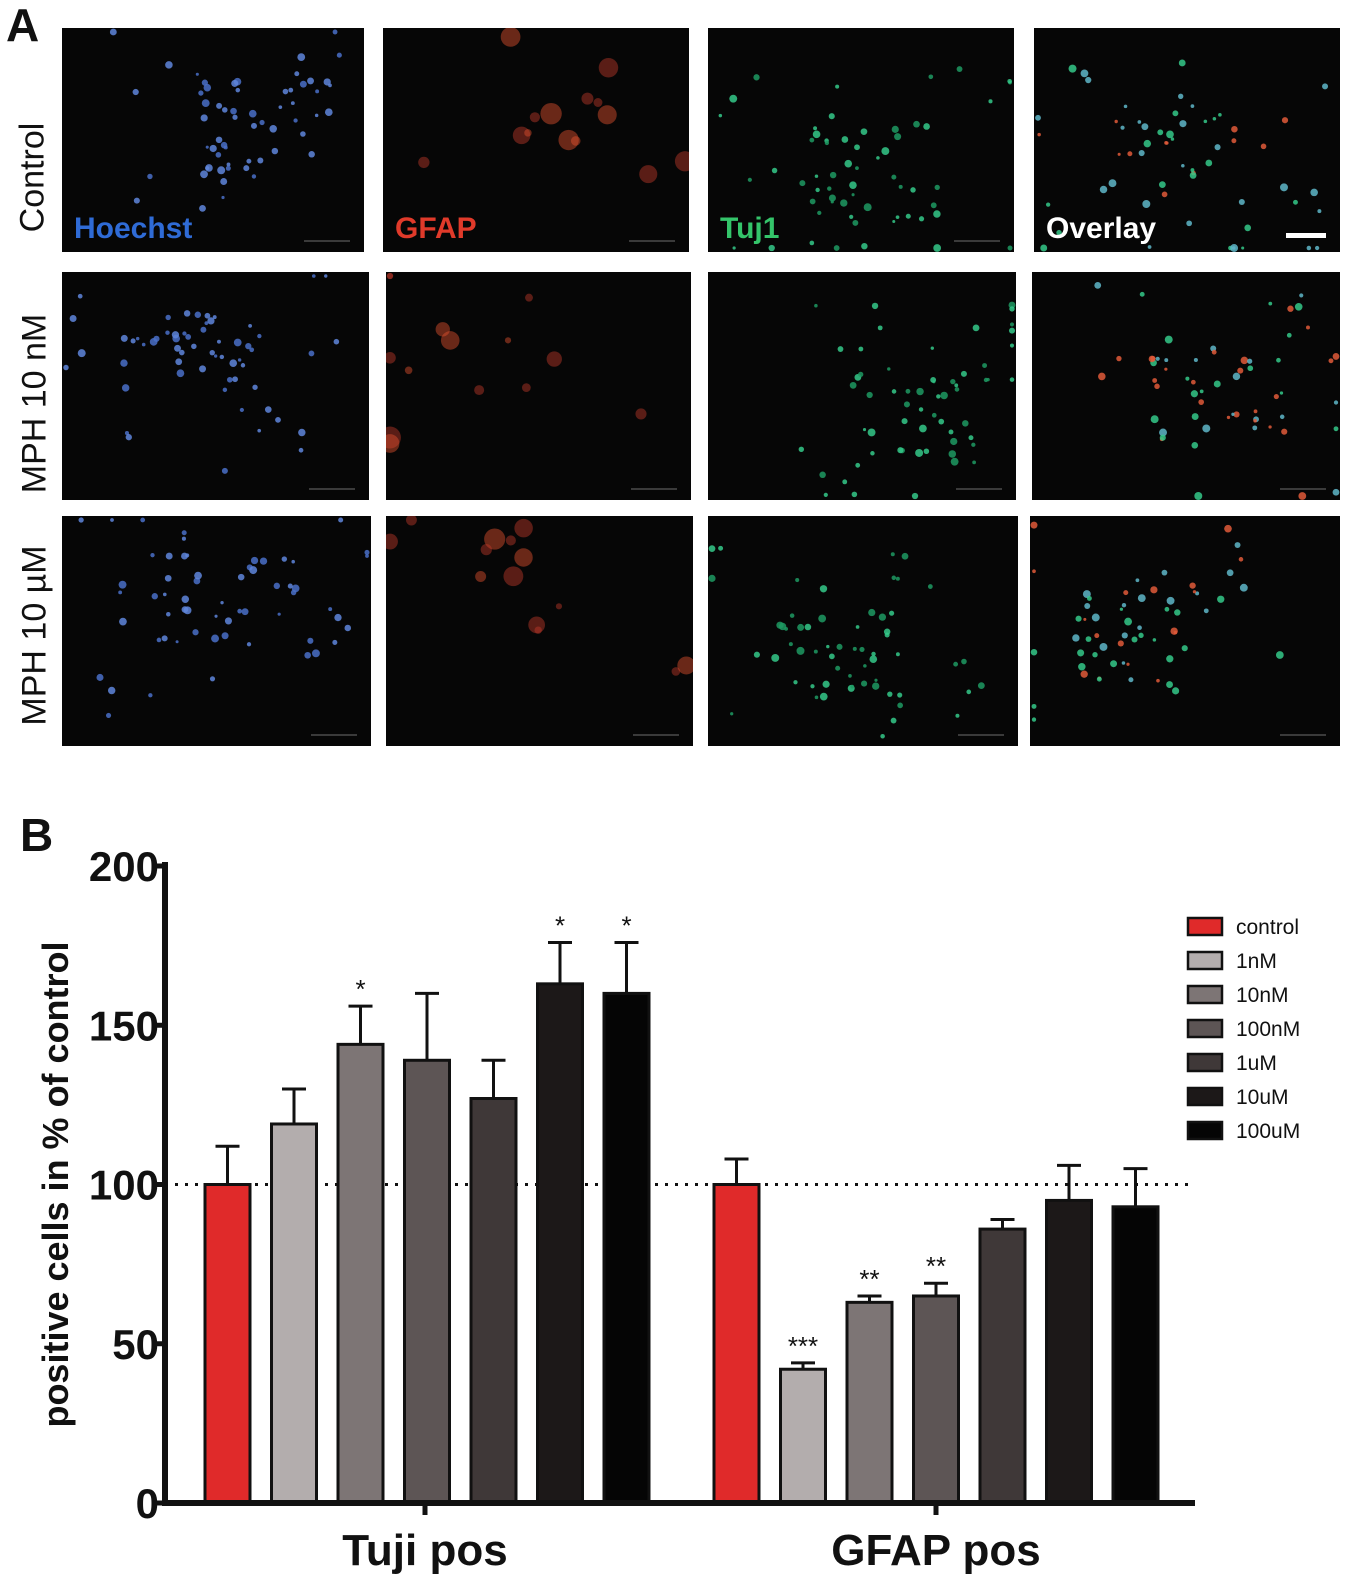 This screenshot has height=1575, width=1350. Describe the element at coordinates (560, 1243) in the screenshot. I see `bar-10uM-tuji` at that location.